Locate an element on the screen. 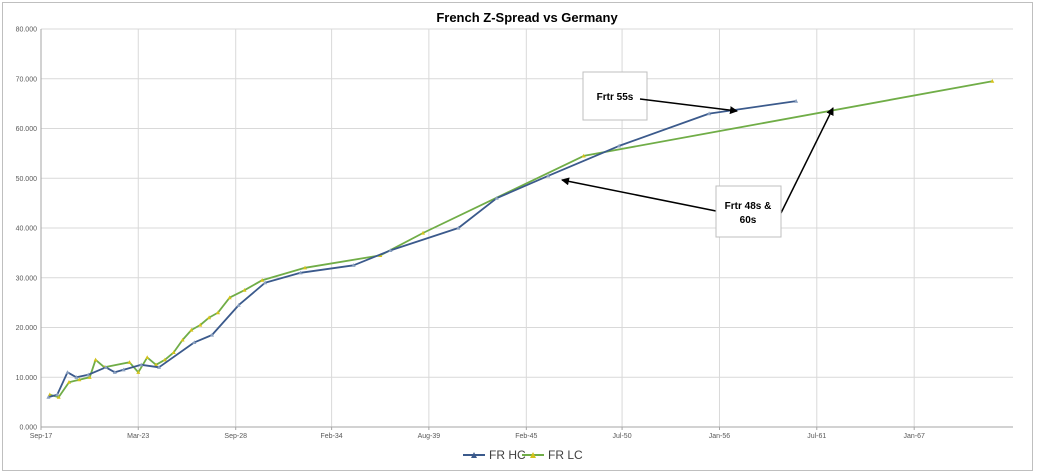  legend-label-fr-lc: FR LC is located at coordinates (565, 455).